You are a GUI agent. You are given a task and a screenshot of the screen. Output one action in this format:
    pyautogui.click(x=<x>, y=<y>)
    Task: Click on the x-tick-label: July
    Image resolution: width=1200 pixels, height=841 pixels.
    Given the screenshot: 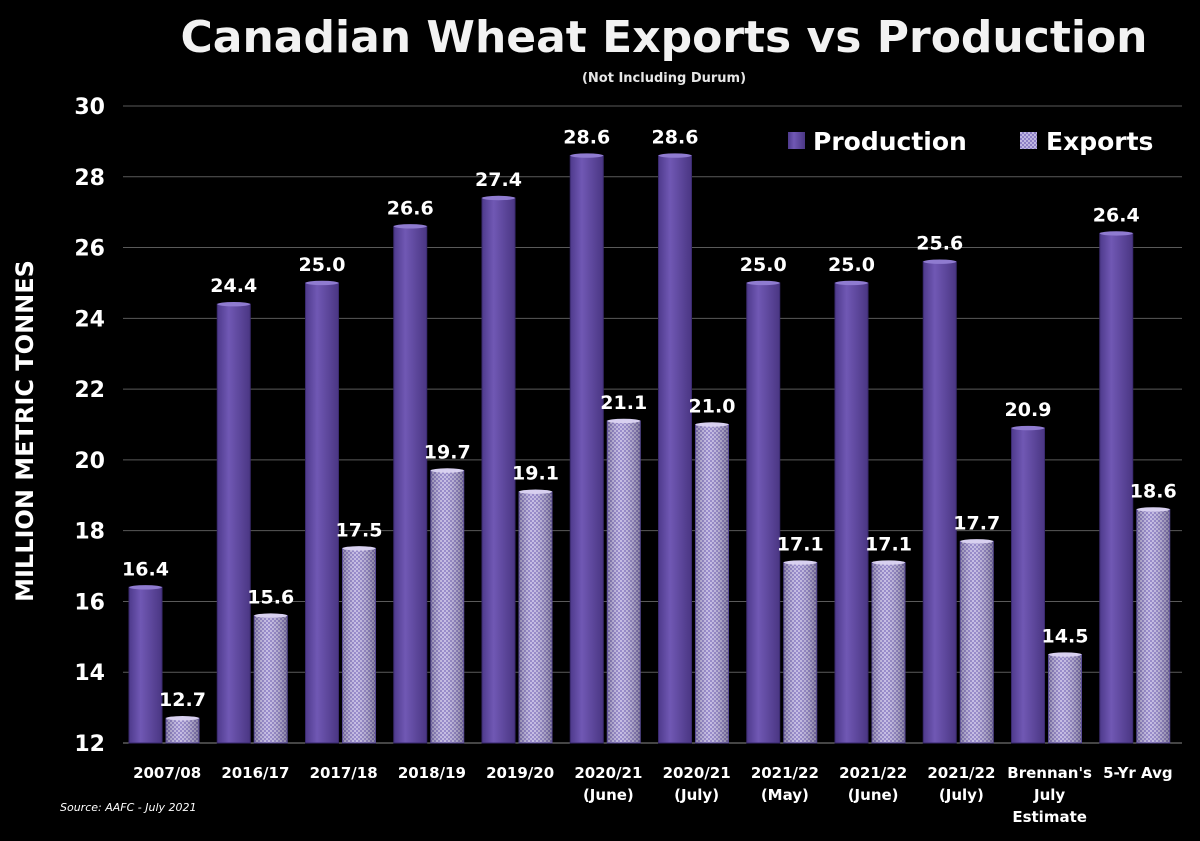 What is the action you would take?
    pyautogui.click(x=1049, y=795)
    